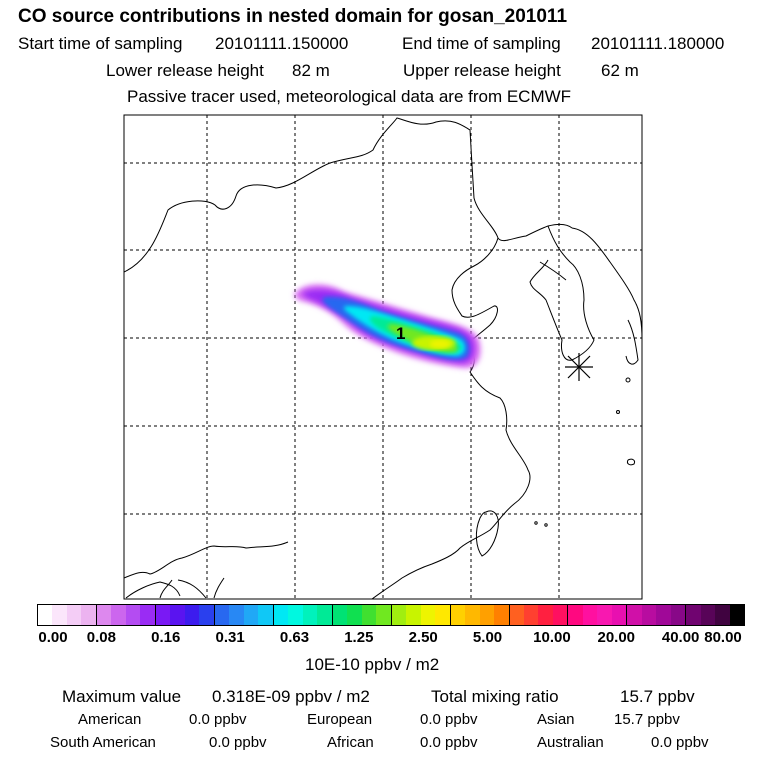  Describe the element at coordinates (372, 664) in the screenshot. I see `colorbar-unit: 10E-10 ppbv / m2` at that location.